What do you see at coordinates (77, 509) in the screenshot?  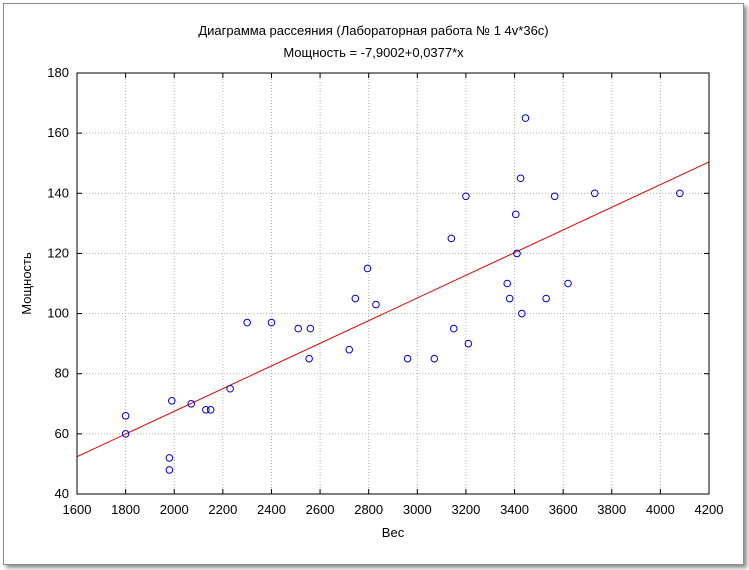 I see `x-tick-label: 1600` at bounding box center [77, 509].